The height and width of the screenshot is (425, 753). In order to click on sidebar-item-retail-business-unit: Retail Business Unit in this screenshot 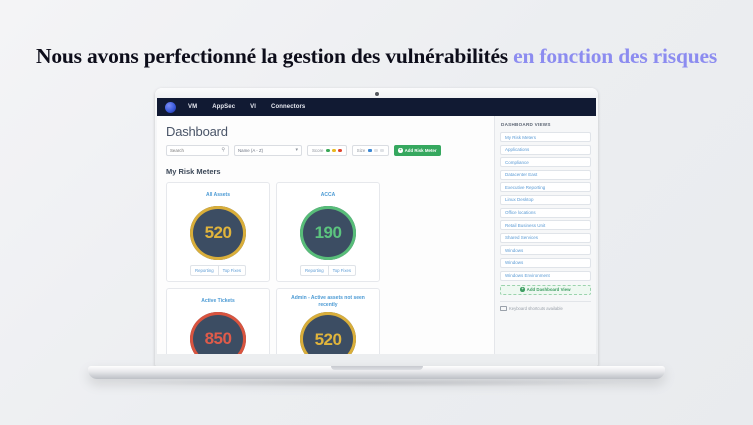, I will do `click(545, 225)`.